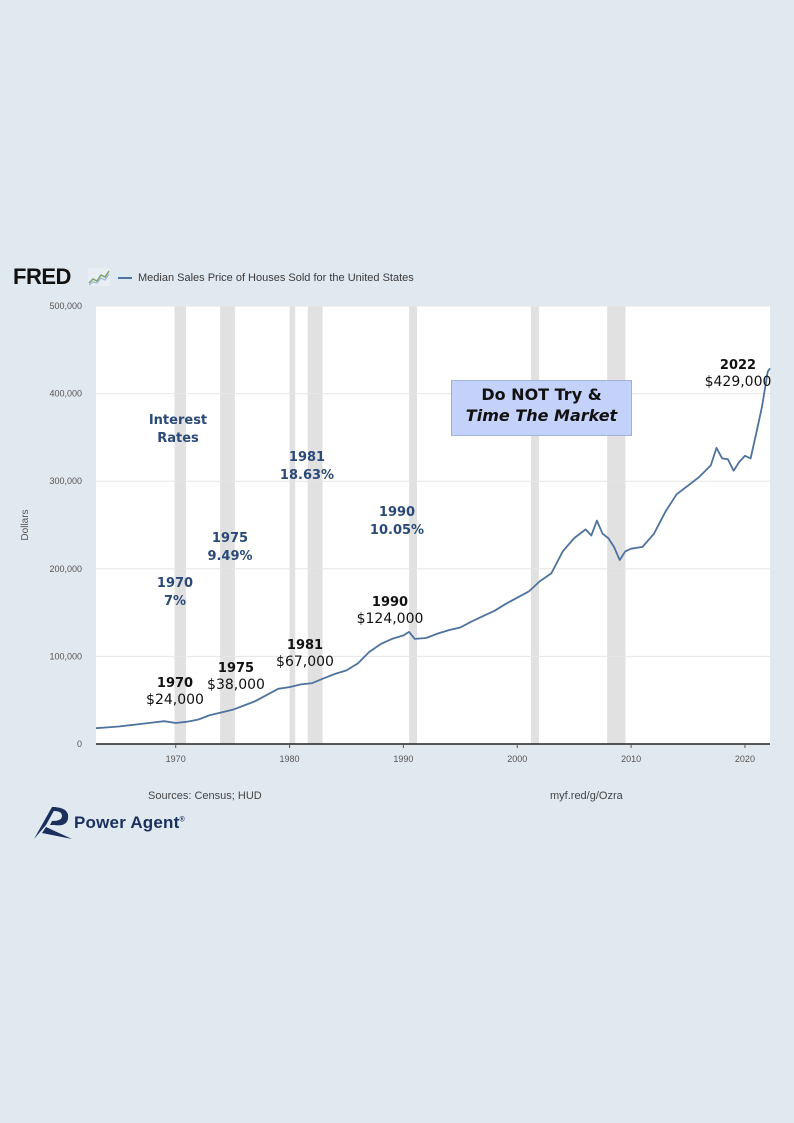 The image size is (794, 1123). Describe the element at coordinates (517, 759) in the screenshot. I see `x-tick-label: 2000` at that location.